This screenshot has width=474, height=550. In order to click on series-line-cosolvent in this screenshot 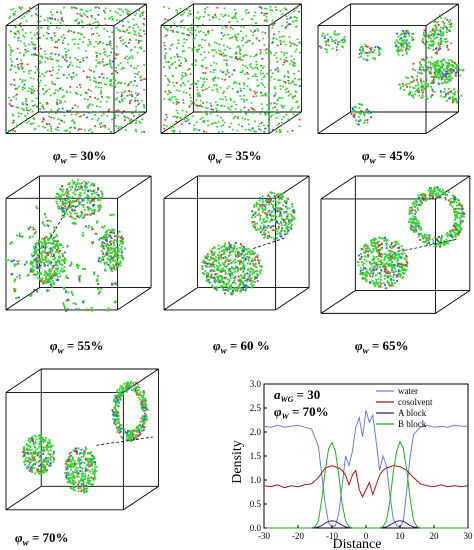, I will do `click(366, 481)`.